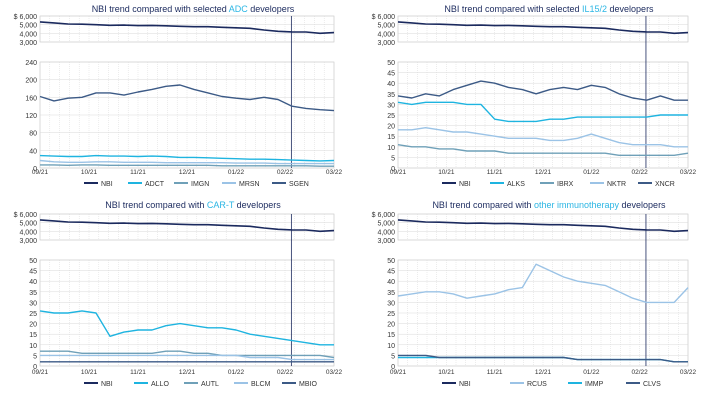  Describe the element at coordinates (543, 137) in the screenshot. I see `series-line-nktr` at that location.